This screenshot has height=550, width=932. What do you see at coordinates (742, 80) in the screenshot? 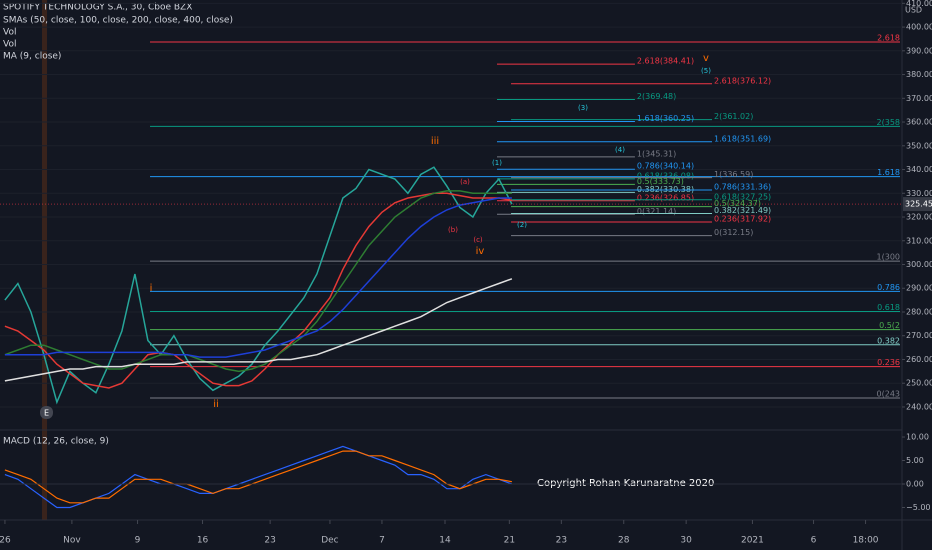
I see `fib-label: 2.618(376.12)` at bounding box center [742, 80].